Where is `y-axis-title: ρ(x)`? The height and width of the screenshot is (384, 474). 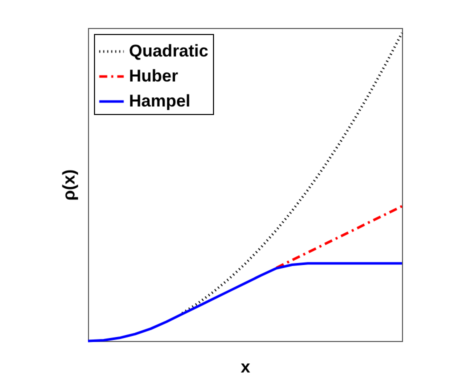 y-axis-title: ρ(x) is located at coordinates (69, 185).